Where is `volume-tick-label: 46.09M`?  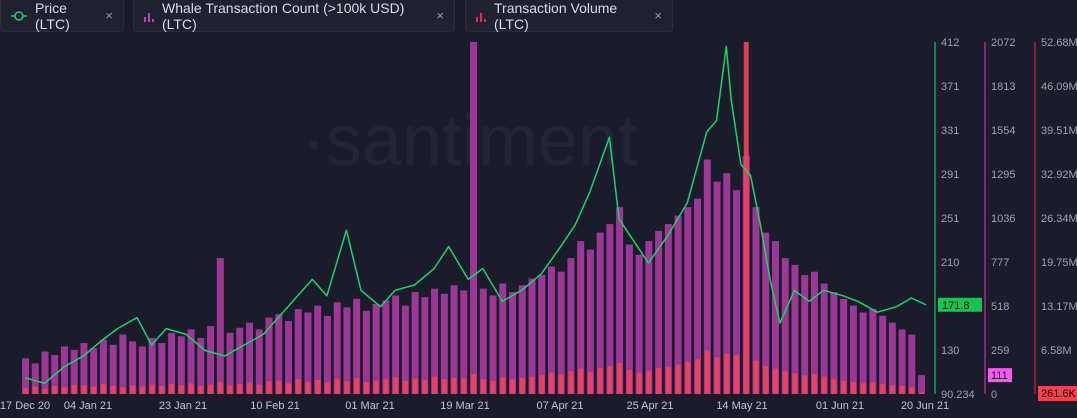 volume-tick-label: 46.09M is located at coordinates (1059, 87).